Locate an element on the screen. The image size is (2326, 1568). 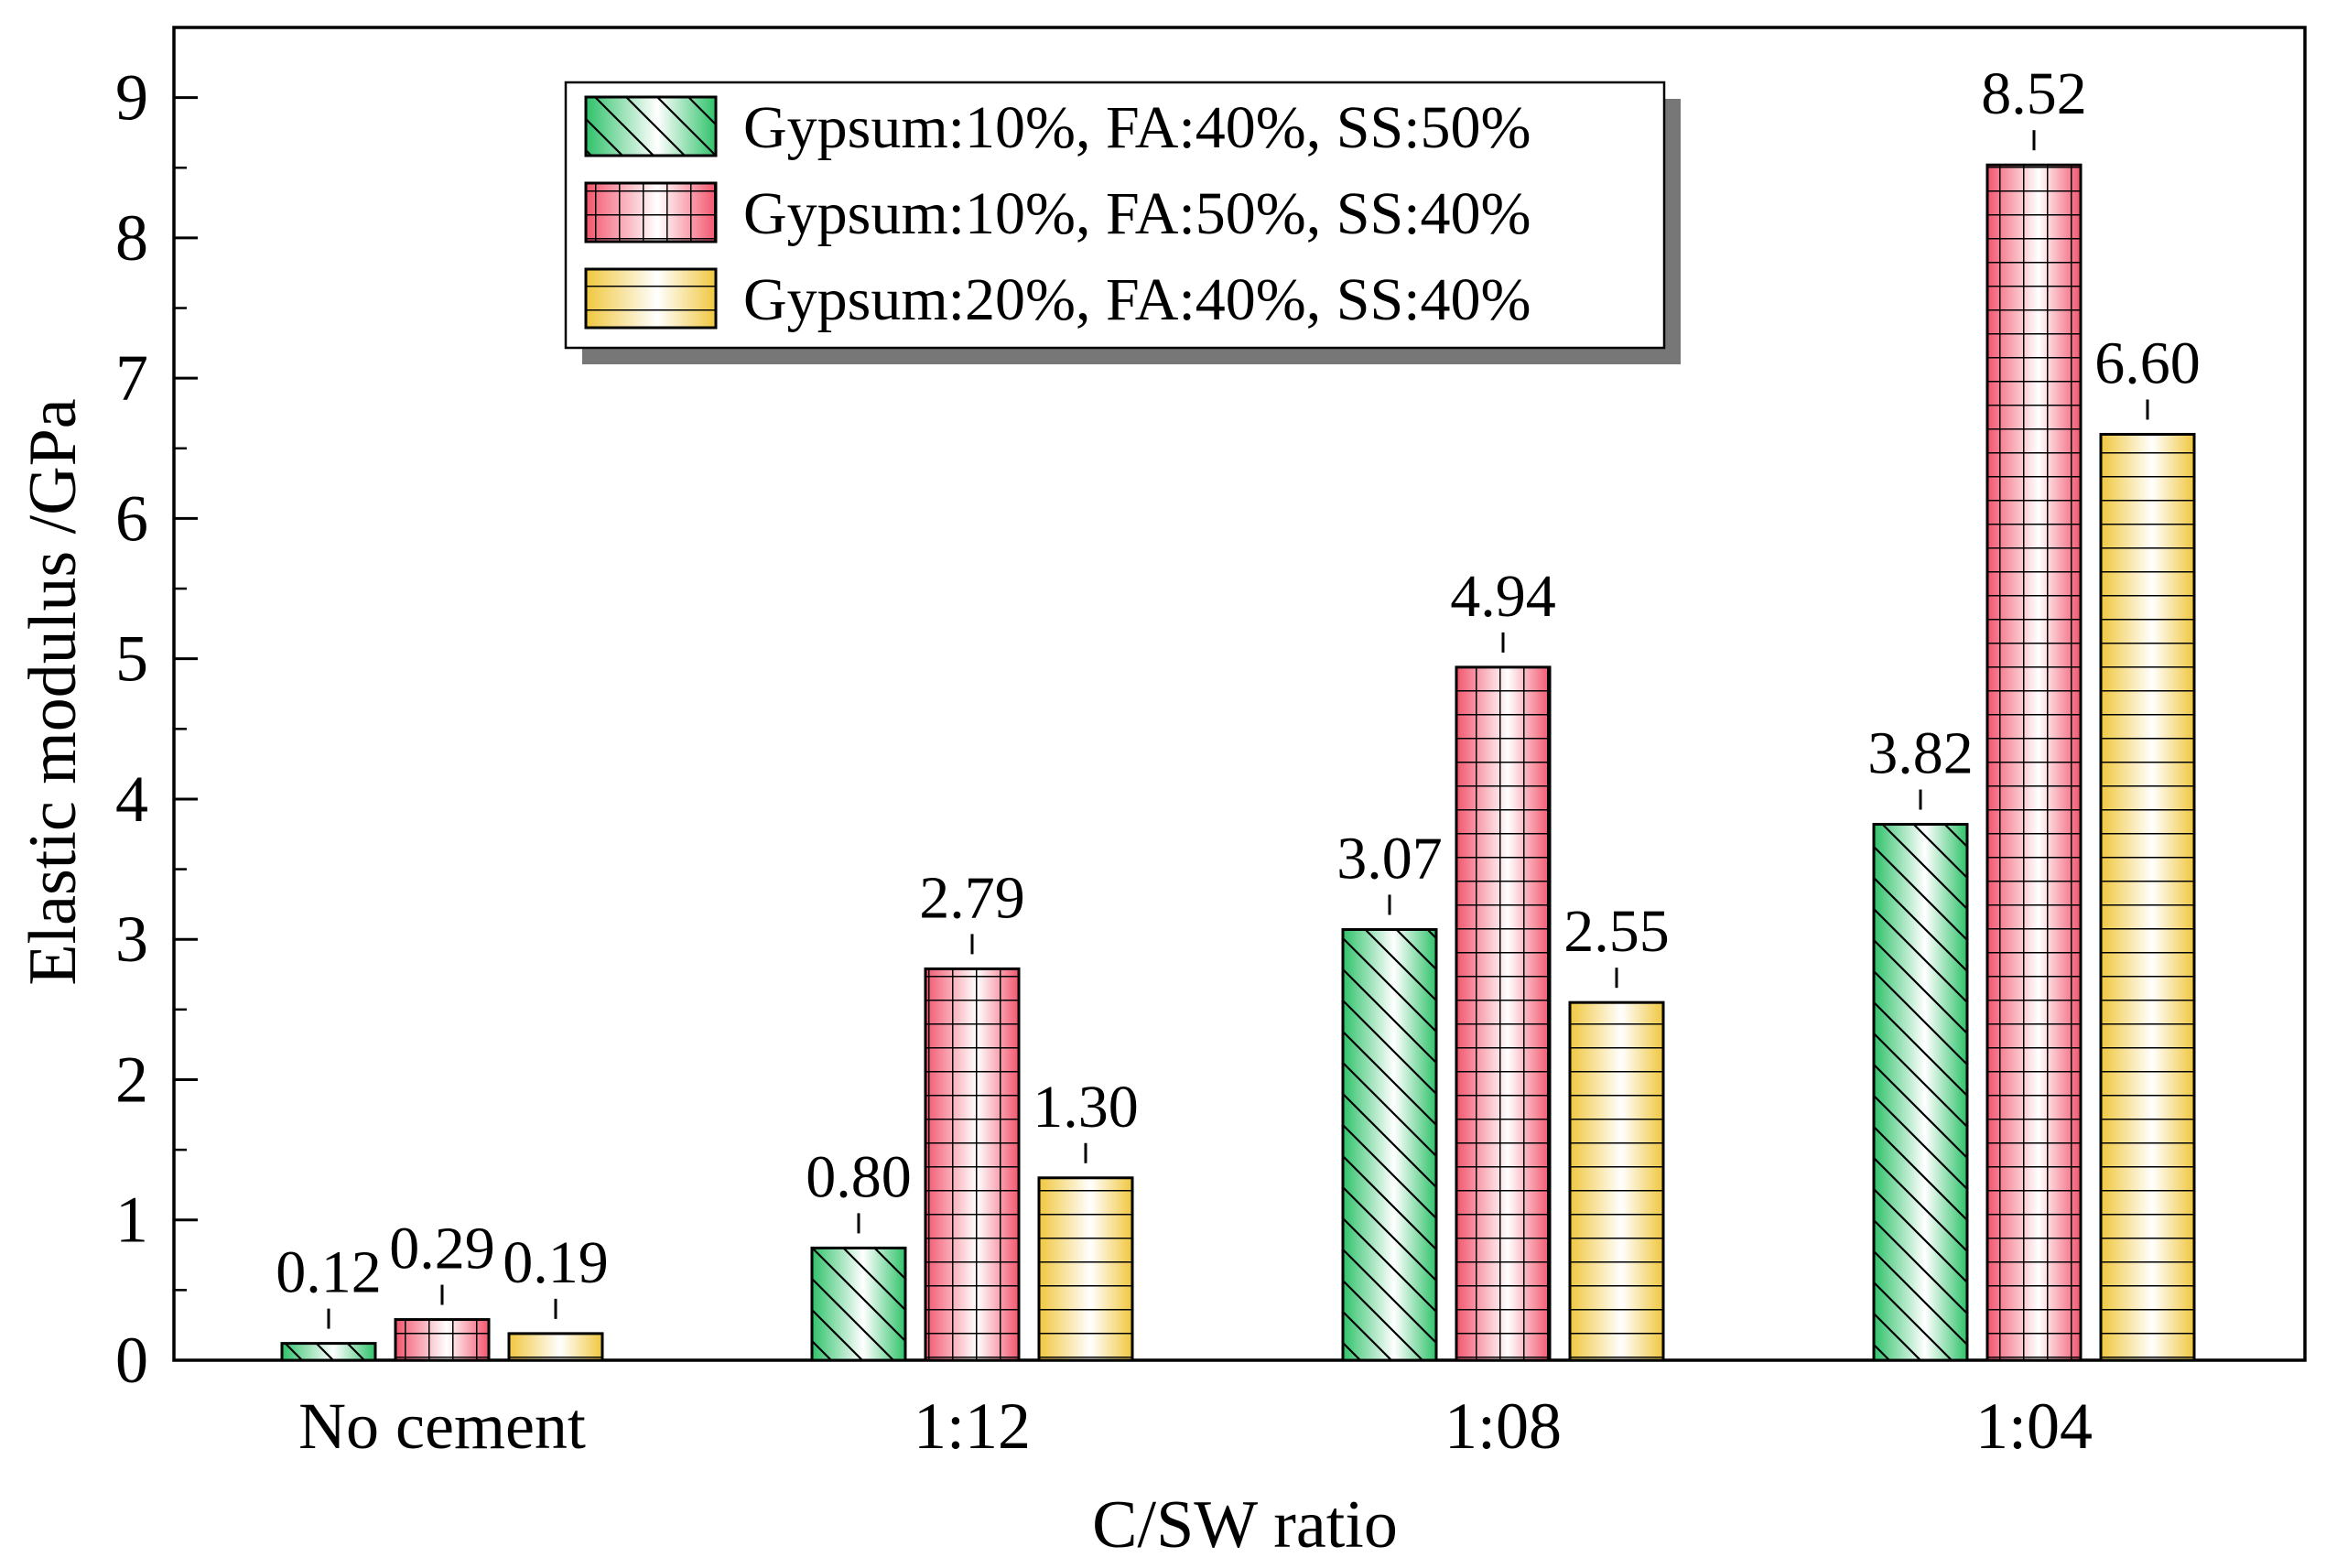
data-label: 4.94 is located at coordinates (1503, 596).